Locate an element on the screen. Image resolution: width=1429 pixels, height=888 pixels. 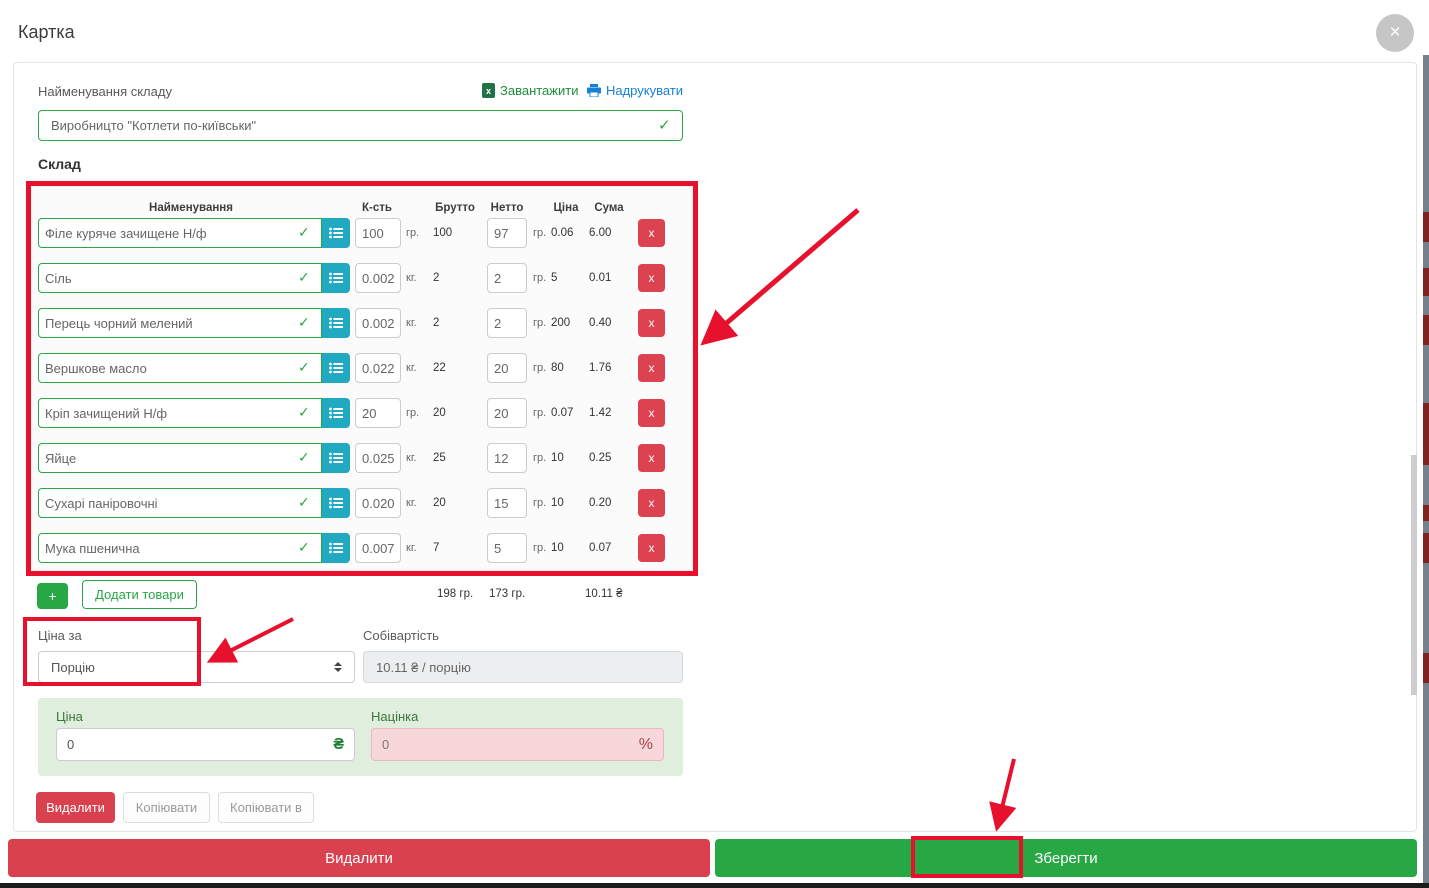
copy-button: Копіювати is located at coordinates (166, 807).